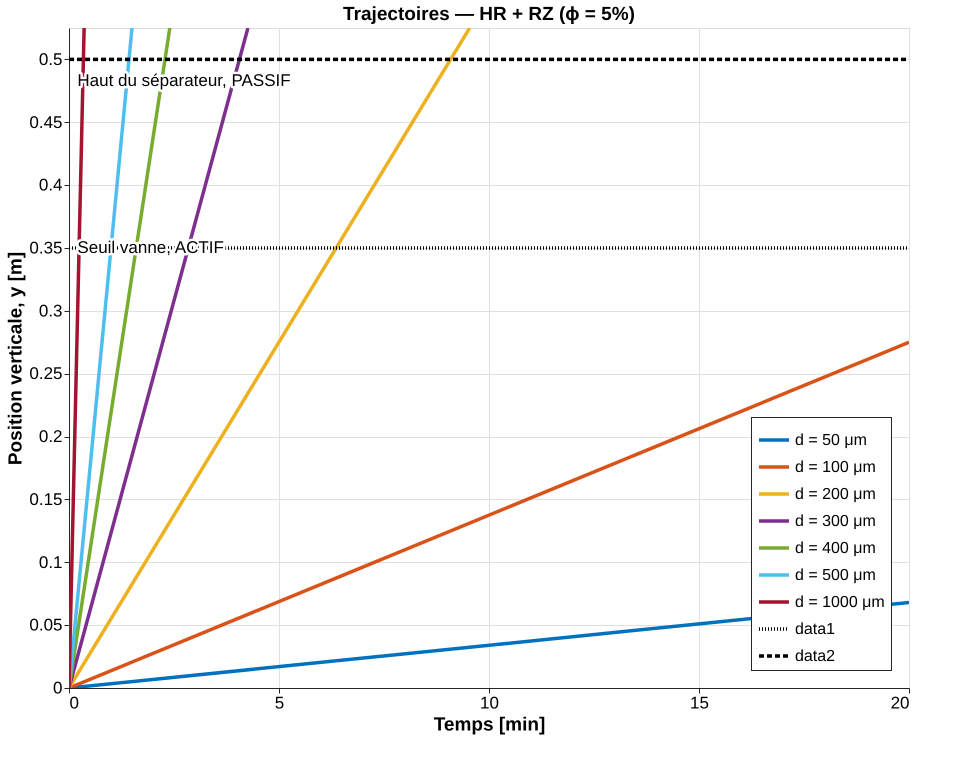 This screenshot has width=968, height=783. What do you see at coordinates (50, 436) in the screenshot?
I see `y-tick-label: 0.2` at bounding box center [50, 436].